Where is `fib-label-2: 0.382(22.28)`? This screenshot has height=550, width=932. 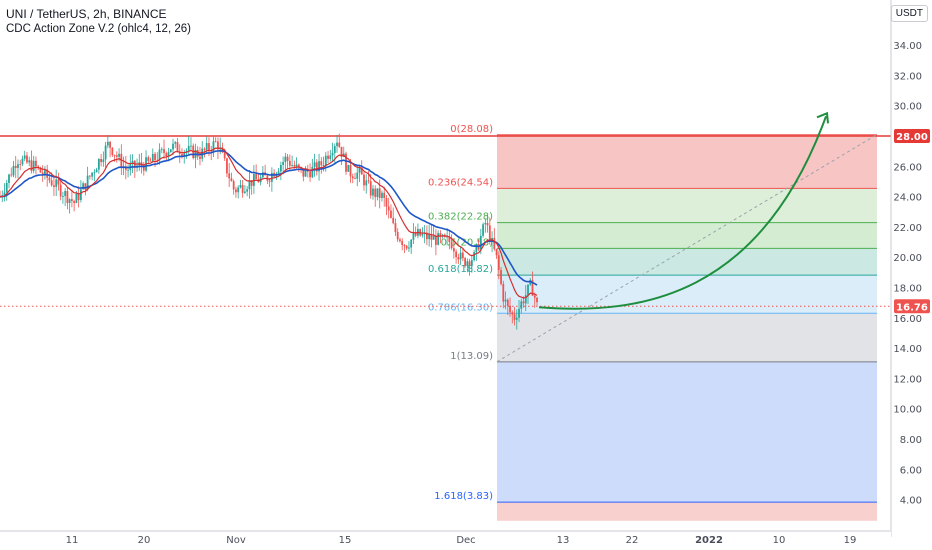
fib-label-2: 0.382(22.28) is located at coordinates (460, 217).